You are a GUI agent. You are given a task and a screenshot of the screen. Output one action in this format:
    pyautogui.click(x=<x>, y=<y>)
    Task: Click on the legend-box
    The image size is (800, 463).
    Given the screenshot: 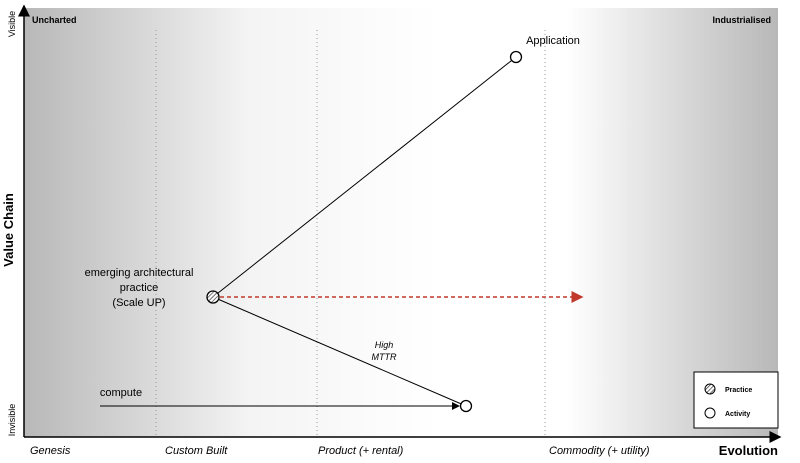 What is the action you would take?
    pyautogui.click(x=736, y=400)
    